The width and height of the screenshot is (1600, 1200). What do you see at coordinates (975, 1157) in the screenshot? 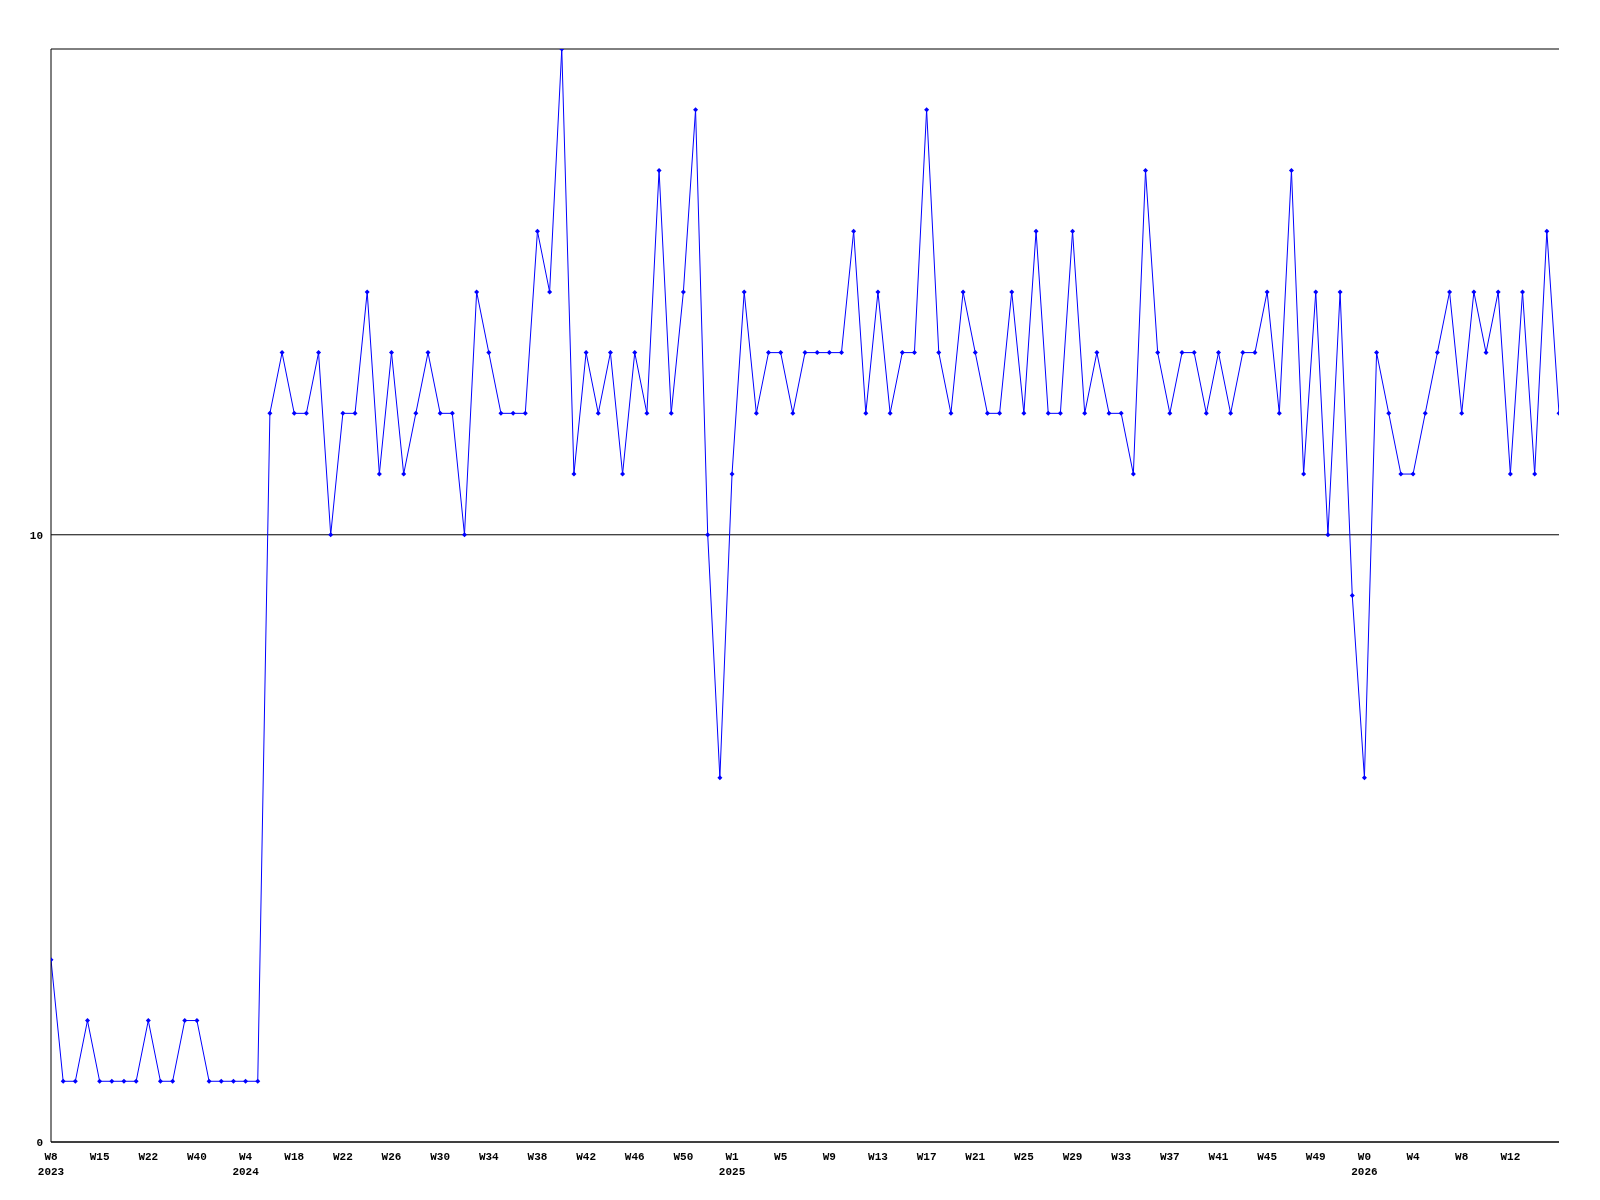
I see `x-tick-label: W21` at bounding box center [975, 1157].